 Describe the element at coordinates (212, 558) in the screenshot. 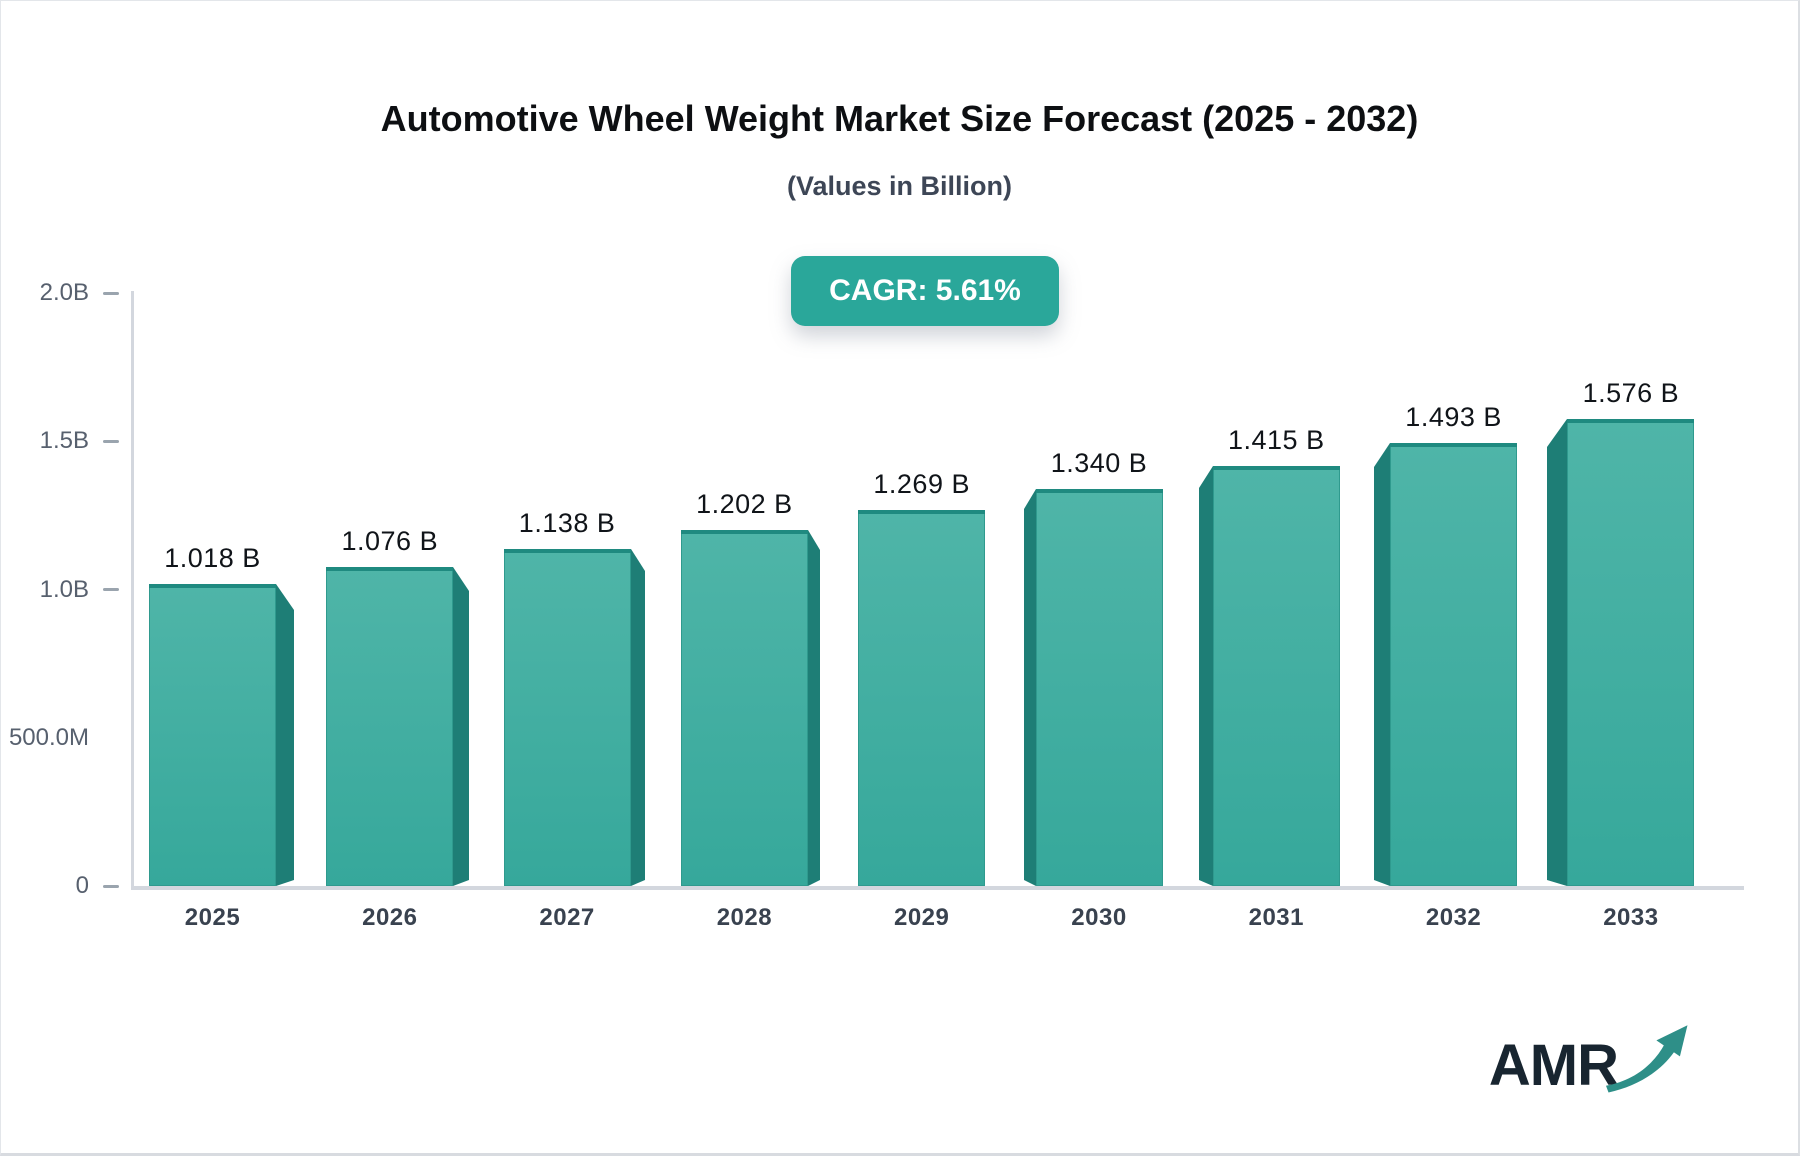

I see `bar-value-label: 1.018 B` at that location.